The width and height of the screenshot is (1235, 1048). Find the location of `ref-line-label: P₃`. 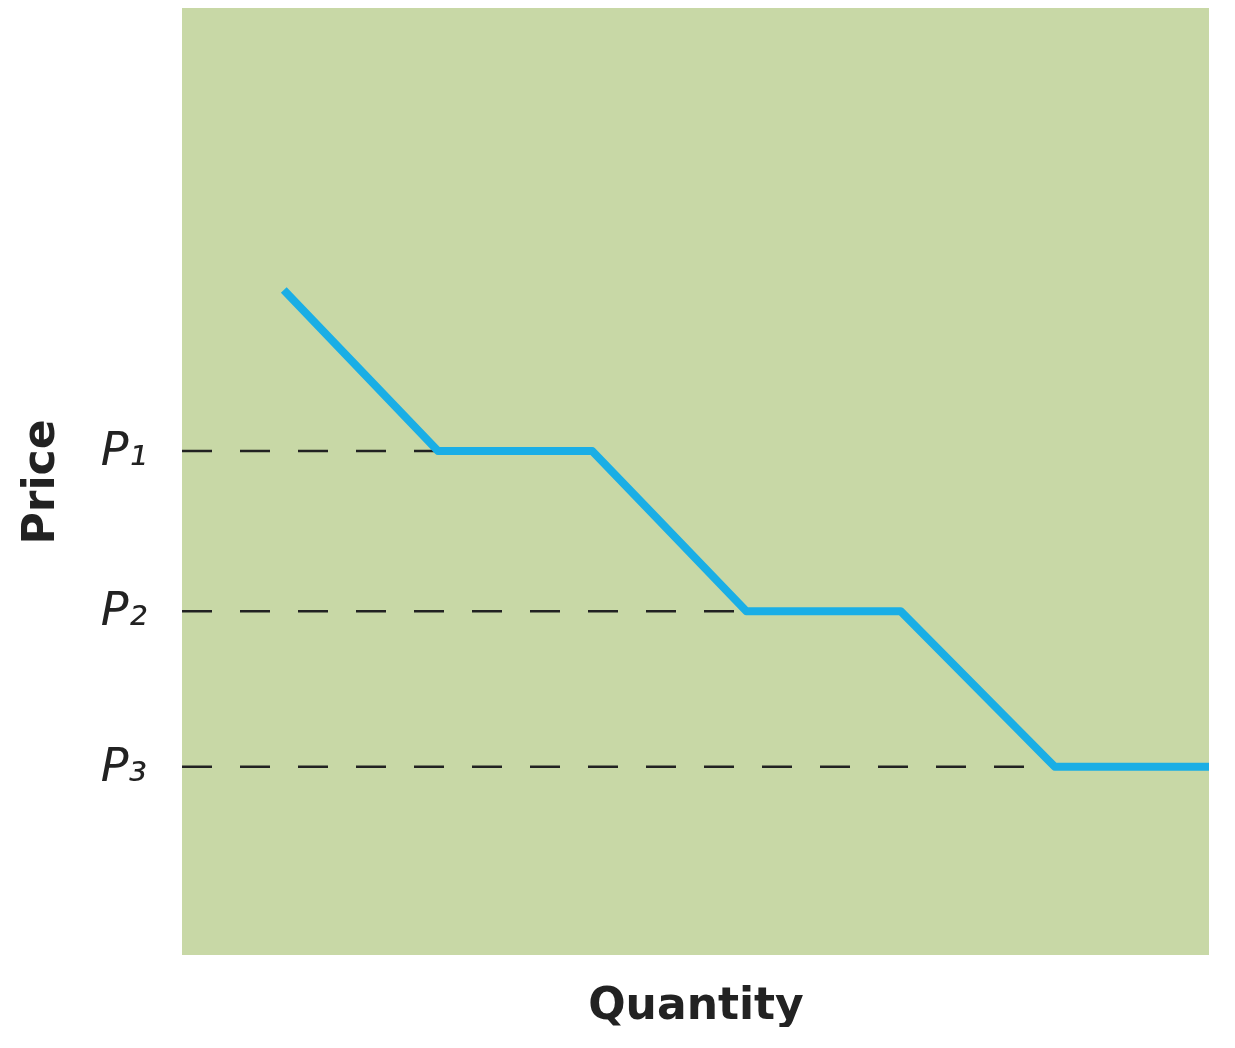

ref-line-label: P₃ is located at coordinates (123, 764).